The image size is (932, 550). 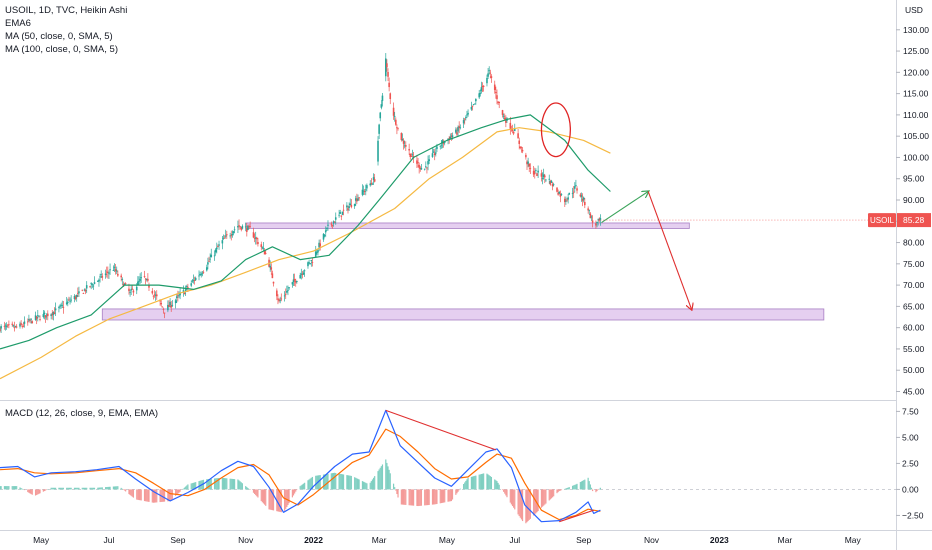 I want to click on macd-tick-label: 7.50, so click(x=910, y=411).